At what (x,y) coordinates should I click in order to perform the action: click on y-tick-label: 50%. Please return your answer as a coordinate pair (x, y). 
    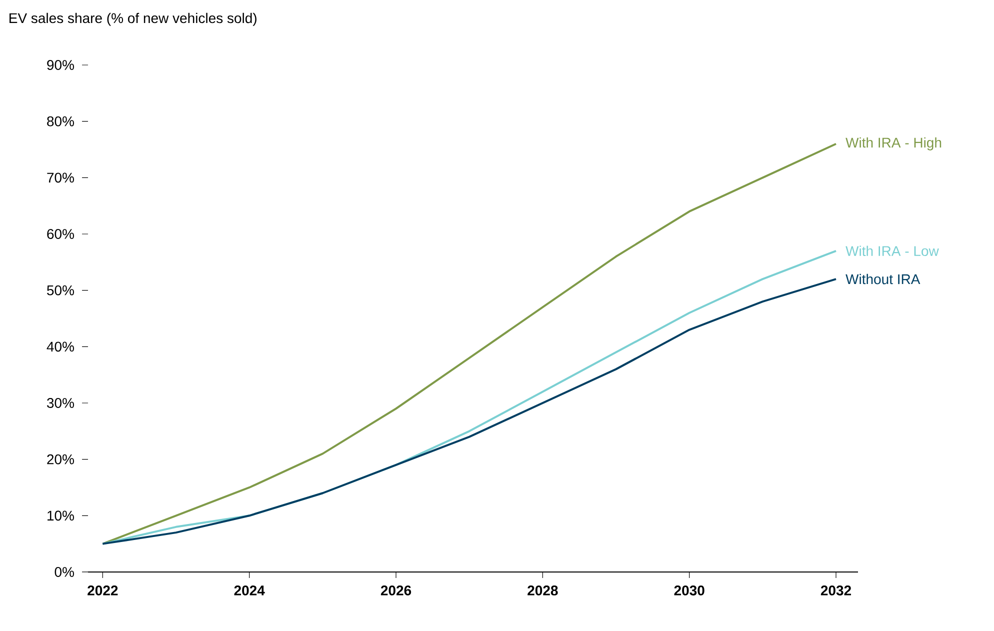
    Looking at the image, I should click on (60, 290).